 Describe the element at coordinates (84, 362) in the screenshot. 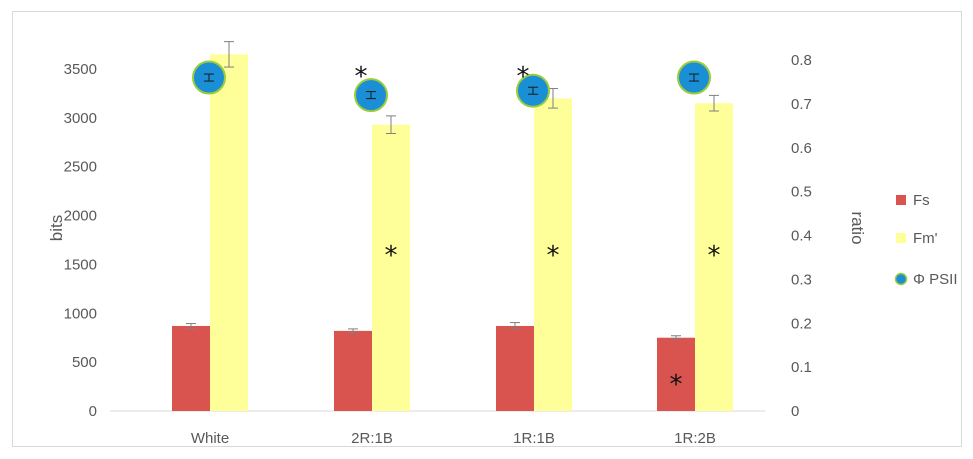

I see `y-tick-label: 500` at that location.